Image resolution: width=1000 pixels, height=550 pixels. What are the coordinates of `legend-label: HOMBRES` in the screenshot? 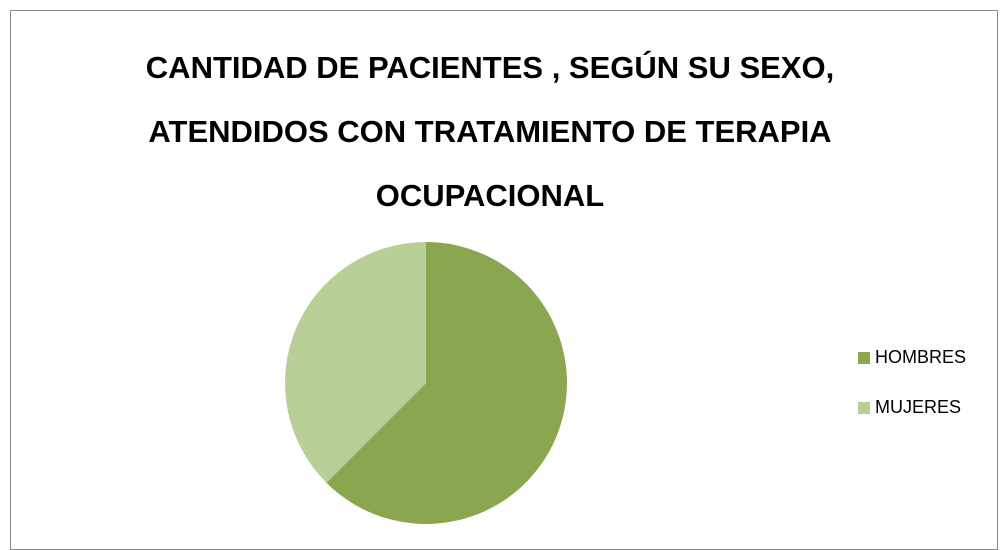 It's located at (920, 357).